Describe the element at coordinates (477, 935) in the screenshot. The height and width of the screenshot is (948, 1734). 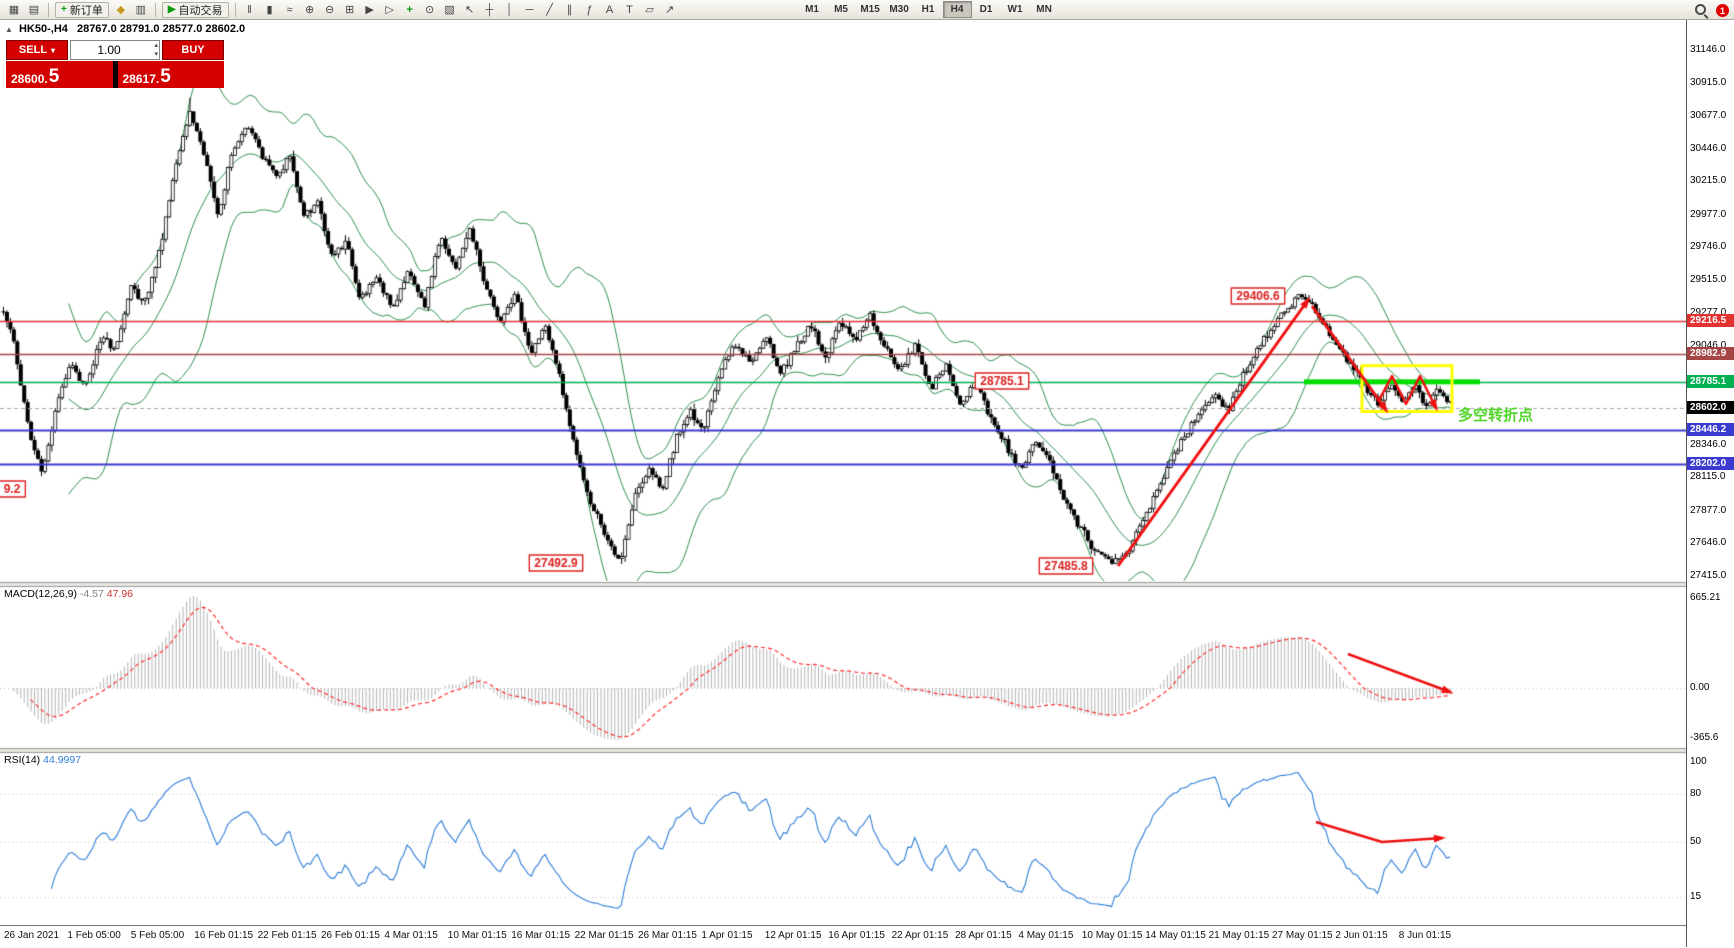
I see `date-label: 10 Mar 01:15` at that location.